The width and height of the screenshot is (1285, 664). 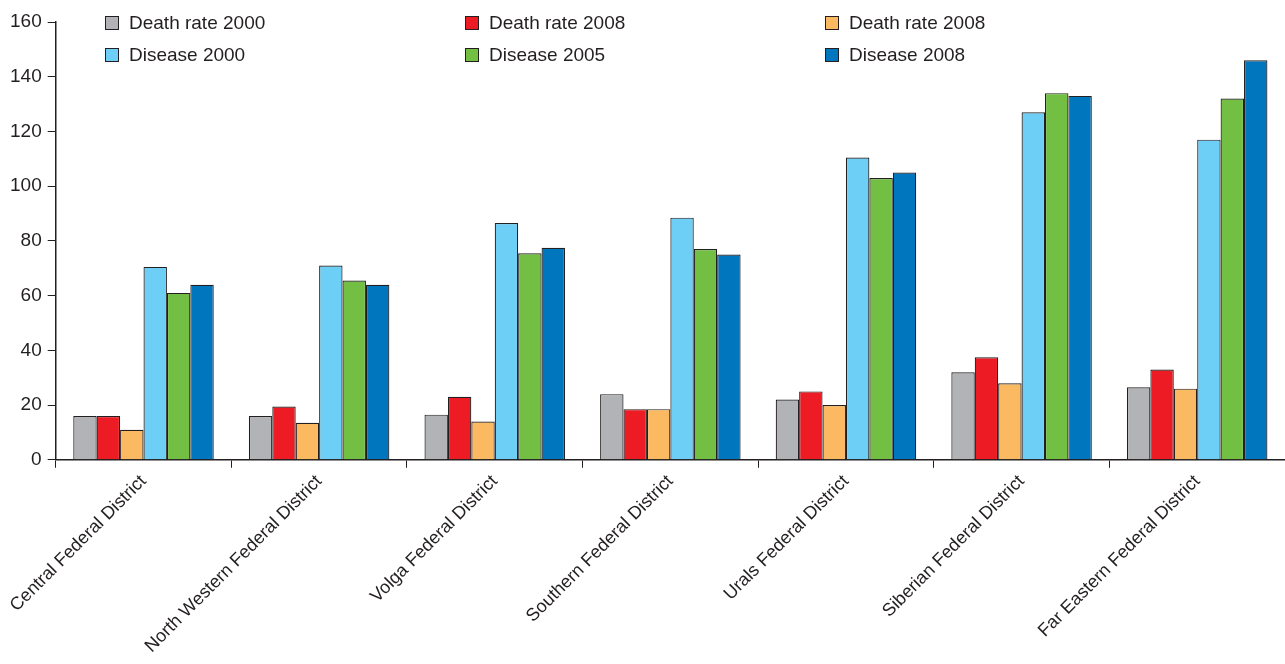 What do you see at coordinates (197, 23) in the screenshot?
I see `legend-label: Death rate 2000` at bounding box center [197, 23].